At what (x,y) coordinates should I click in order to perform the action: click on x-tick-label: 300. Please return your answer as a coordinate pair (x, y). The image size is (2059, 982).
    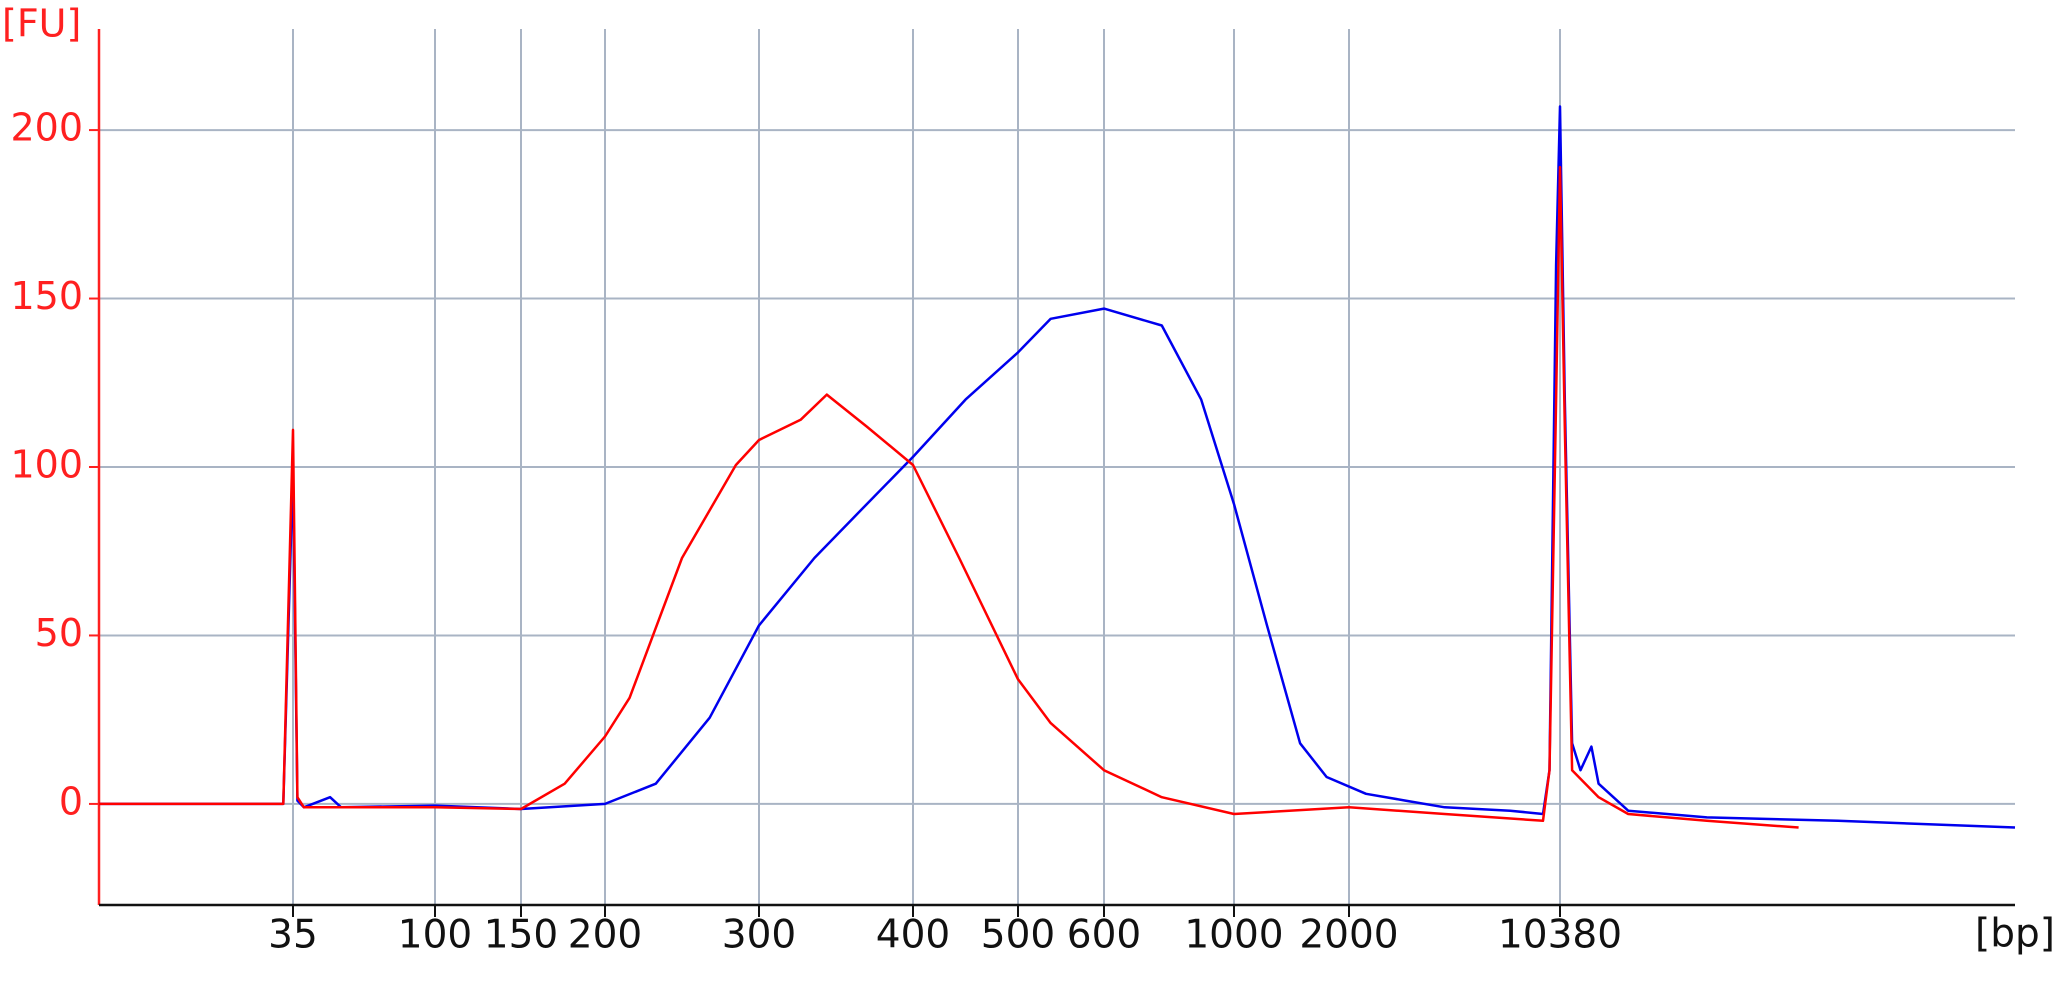
    Looking at the image, I should click on (759, 935).